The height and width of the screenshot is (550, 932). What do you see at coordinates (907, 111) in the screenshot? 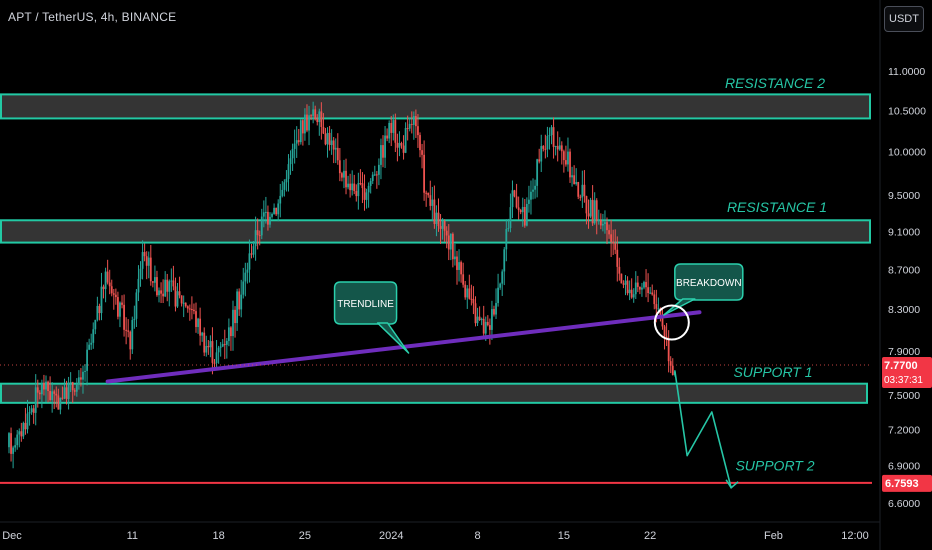
I see `y-tick-label: 10.5000` at bounding box center [907, 111].